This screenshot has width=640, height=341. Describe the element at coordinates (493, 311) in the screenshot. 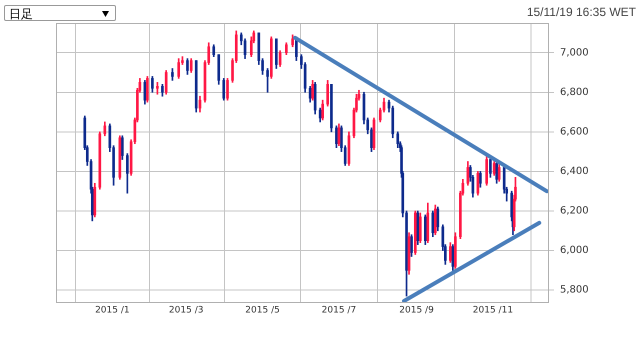

I see `x-tick-label: 2015 /11` at that location.